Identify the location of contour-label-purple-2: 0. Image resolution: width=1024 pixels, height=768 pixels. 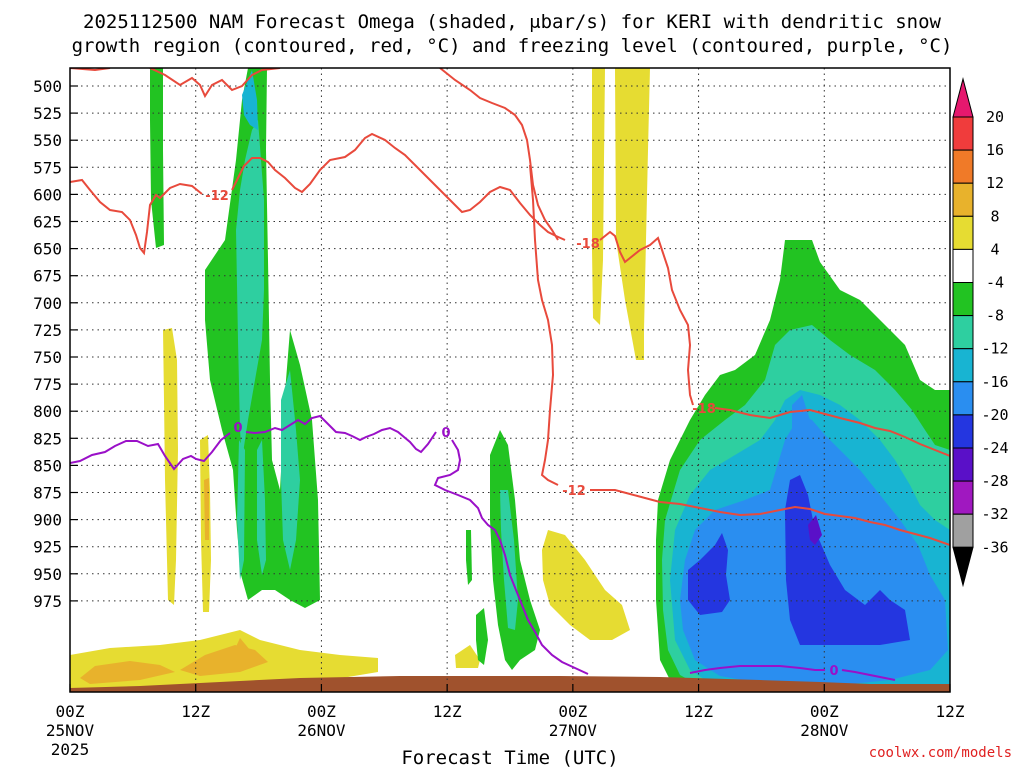
(445, 433).